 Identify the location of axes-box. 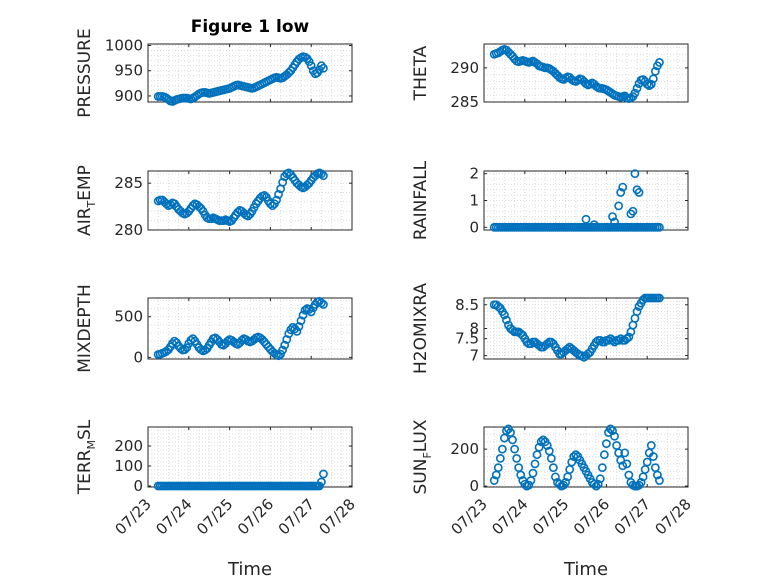
(586, 457).